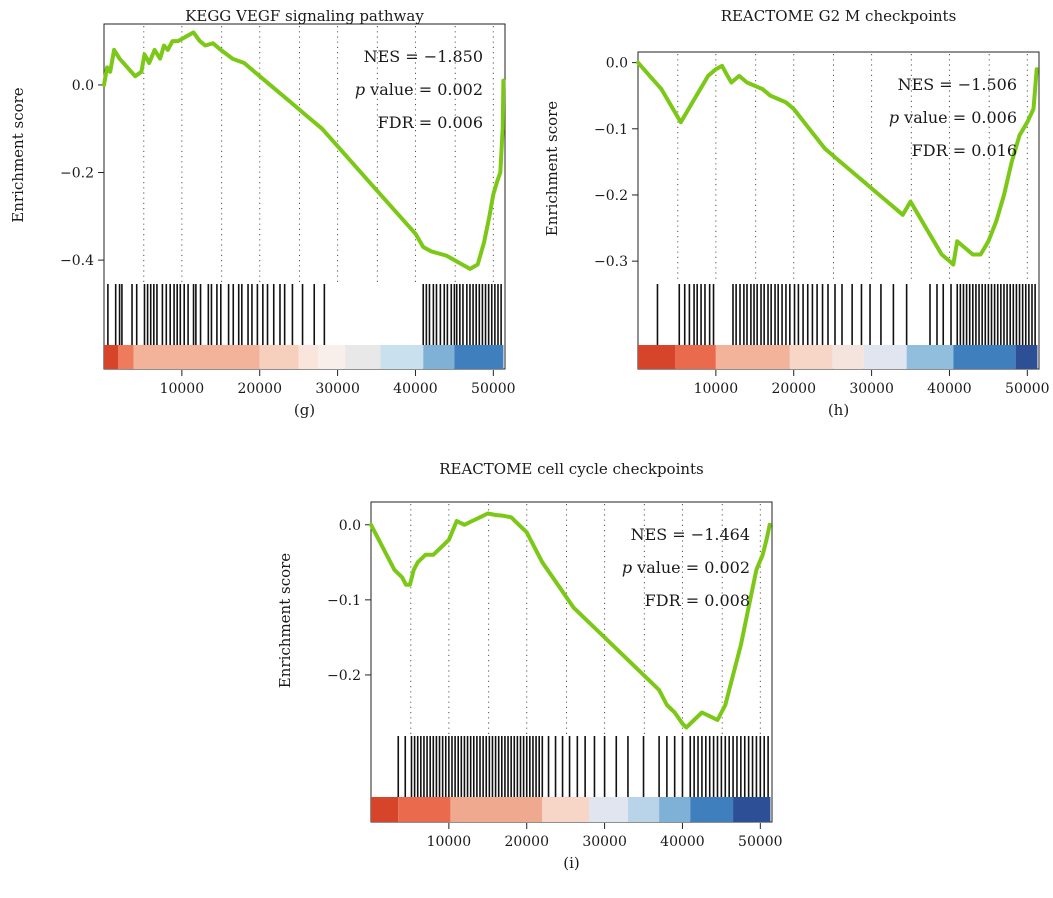  I want to click on chart-title: REACTOME G2 M checkpoints, so click(839, 16).